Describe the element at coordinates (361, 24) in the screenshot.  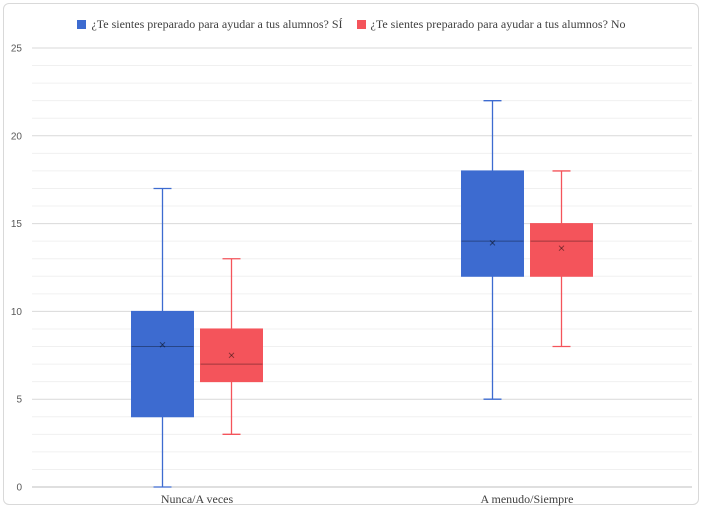
I see `legend-swatch-no` at that location.